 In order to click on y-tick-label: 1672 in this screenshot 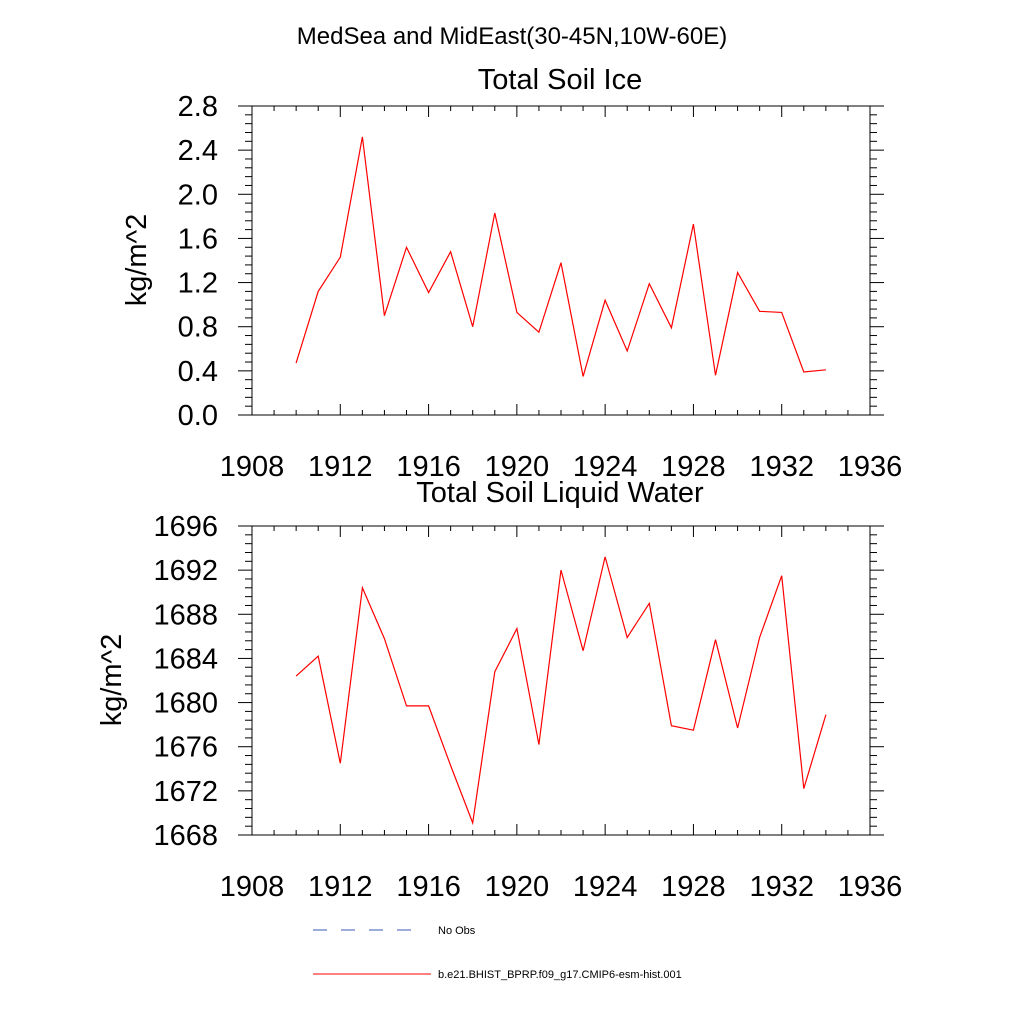, I will do `click(185, 792)`.